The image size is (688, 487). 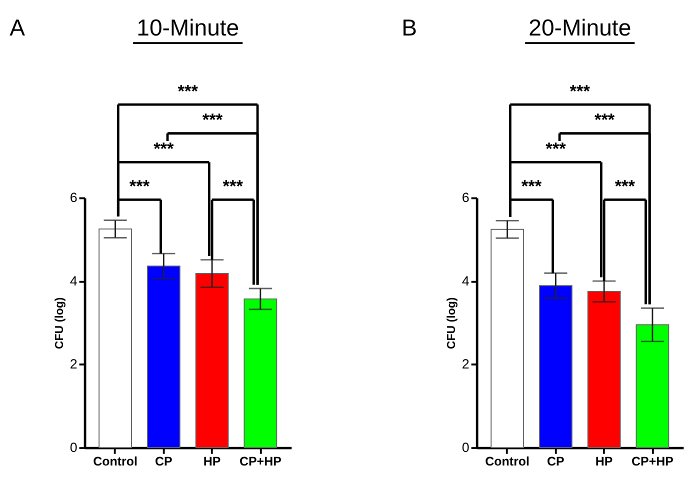 What do you see at coordinates (188, 27) in the screenshot?
I see `chart-title: 10-Minute` at bounding box center [188, 27].